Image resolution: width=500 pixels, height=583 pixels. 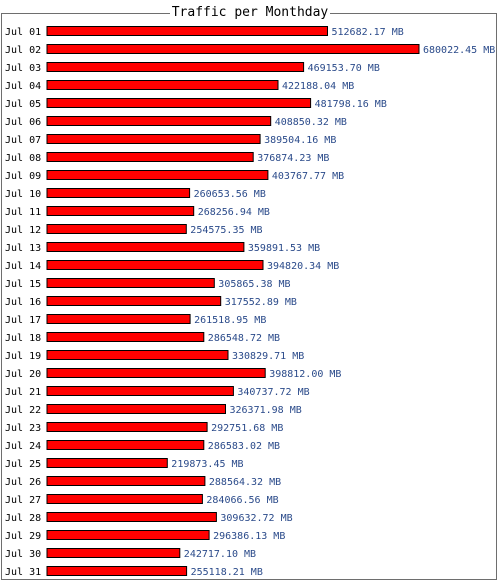 I want to click on day-label: Jul 31, so click(x=23, y=572).